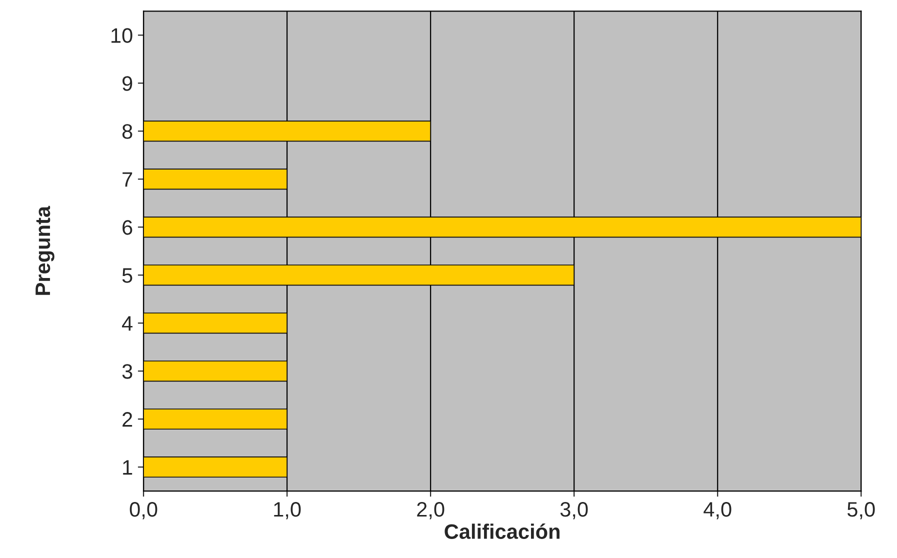 This screenshot has height=558, width=897. I want to click on y-tick-label: 8, so click(127, 131).